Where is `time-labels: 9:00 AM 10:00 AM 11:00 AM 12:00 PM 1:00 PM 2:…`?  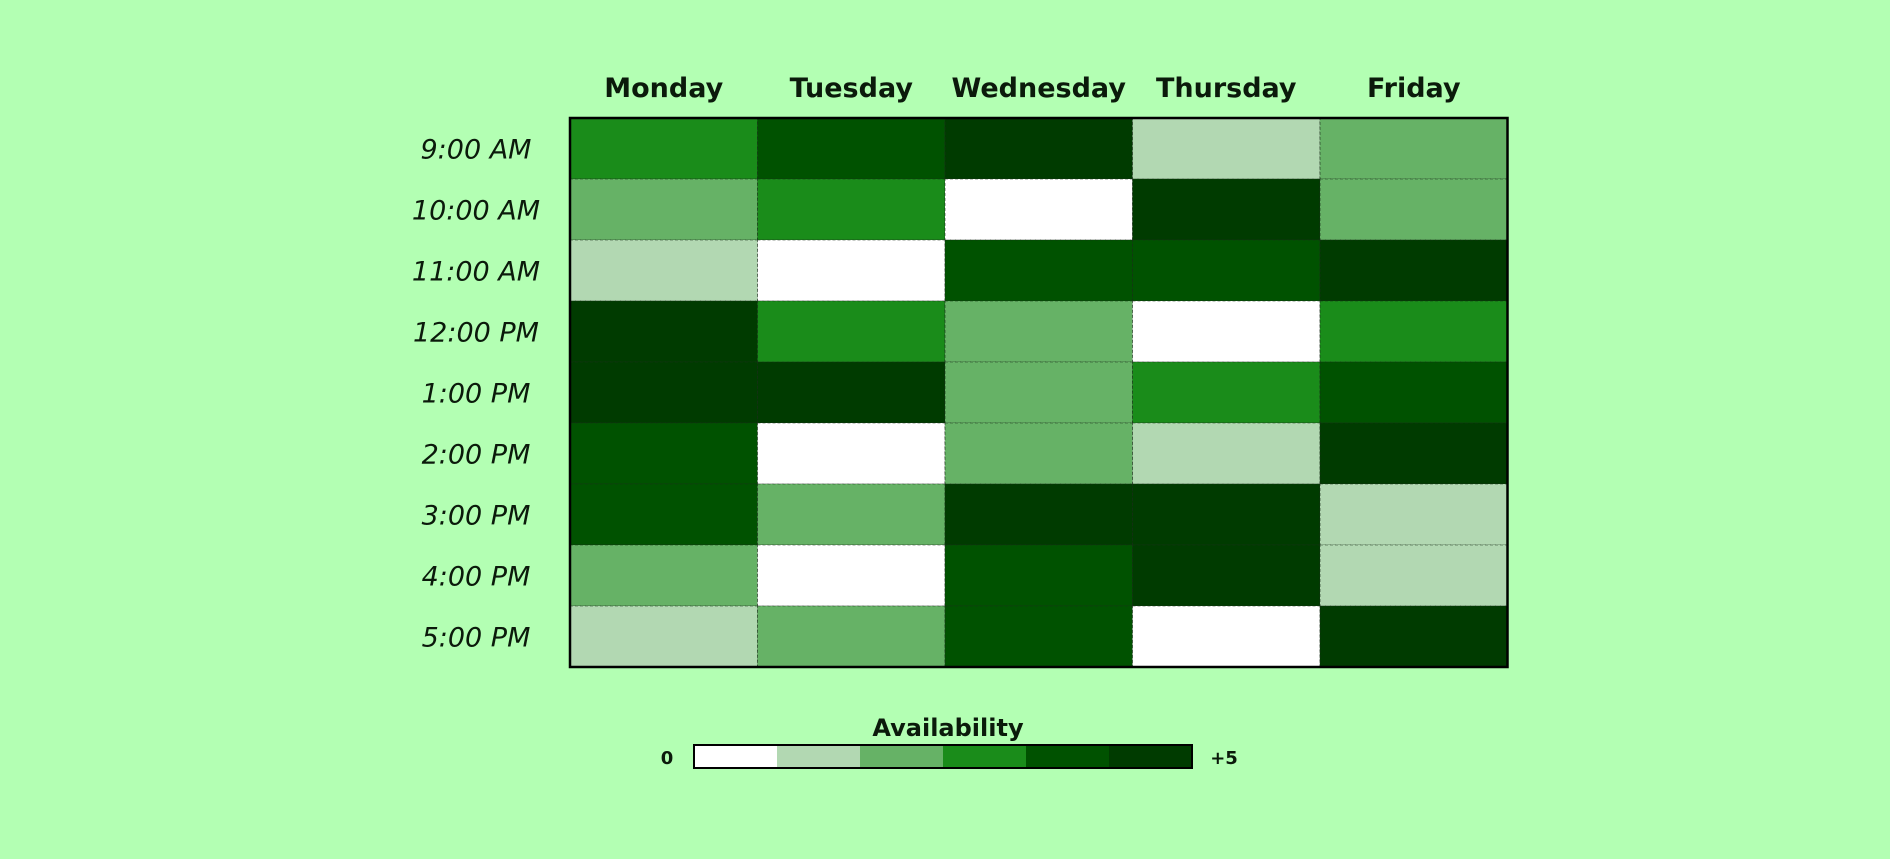 time-labels: 9:00 AM 10:00 AM 11:00 AM 12:00 PM 1:00 PM 2:… is located at coordinates (476, 394).